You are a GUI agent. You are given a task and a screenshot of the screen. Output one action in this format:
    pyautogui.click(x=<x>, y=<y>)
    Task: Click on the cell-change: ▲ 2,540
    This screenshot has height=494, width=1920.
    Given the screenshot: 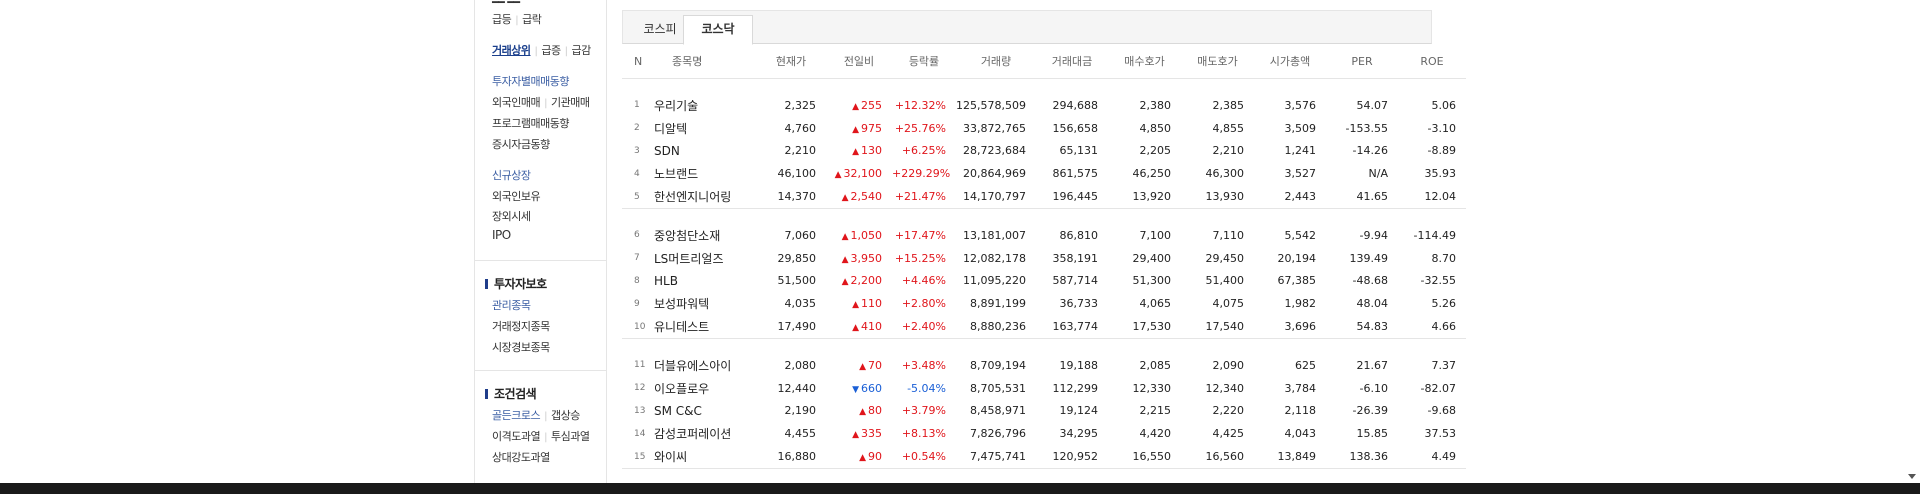 What is the action you would take?
    pyautogui.click(x=859, y=196)
    